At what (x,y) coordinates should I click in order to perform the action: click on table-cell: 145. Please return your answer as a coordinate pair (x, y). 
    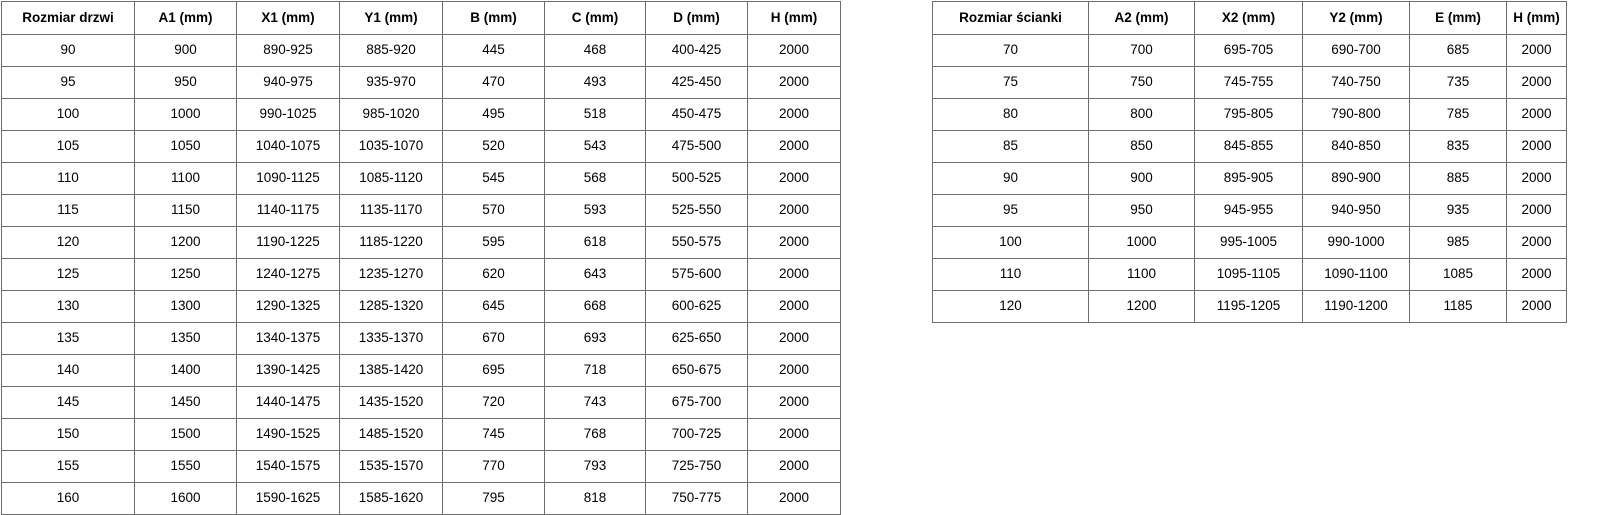
    Looking at the image, I should click on (68, 402).